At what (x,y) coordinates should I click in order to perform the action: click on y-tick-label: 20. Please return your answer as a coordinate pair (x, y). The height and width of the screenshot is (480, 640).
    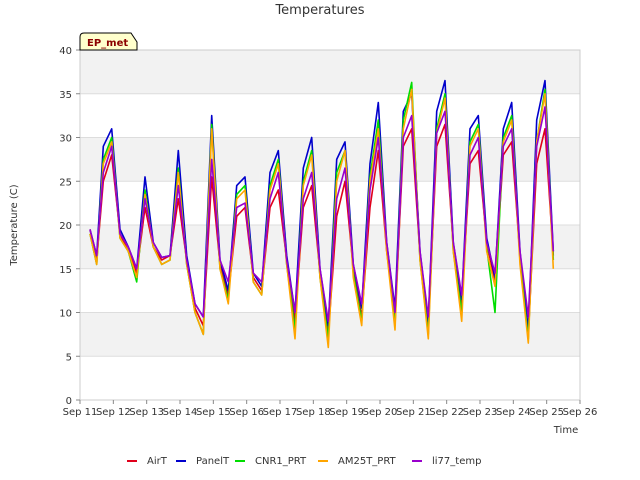
    Looking at the image, I should click on (65, 226).